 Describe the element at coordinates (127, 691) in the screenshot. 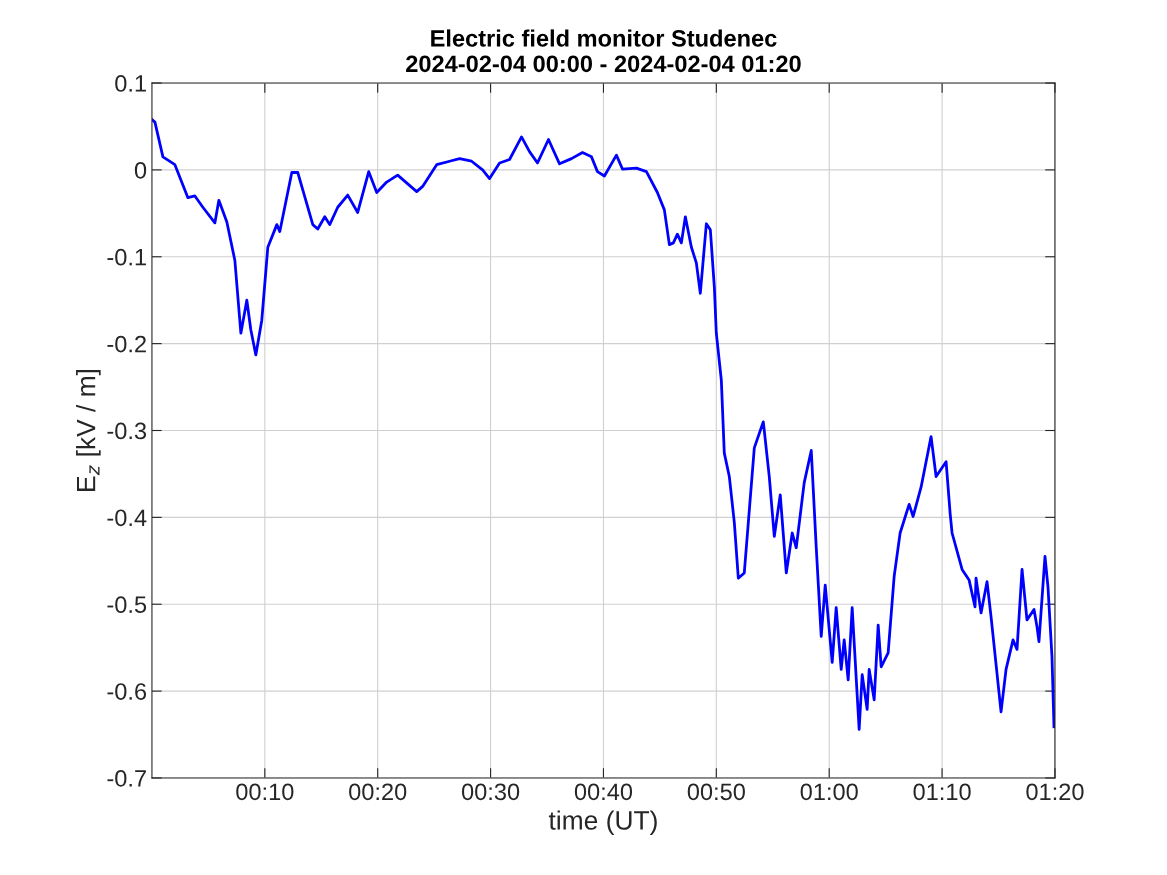

I see `y-tick-label: -0.6` at that location.